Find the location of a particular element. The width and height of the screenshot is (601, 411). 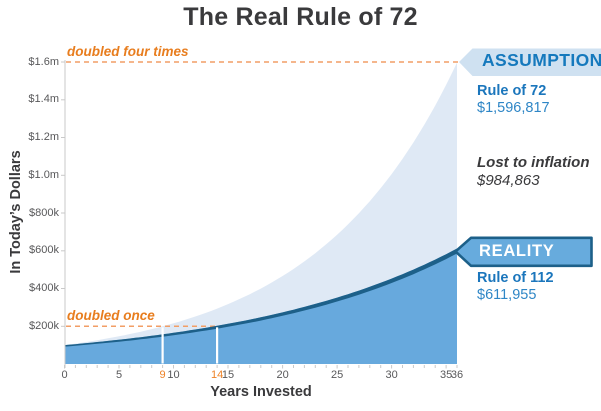

x-tick-label-0: 0 is located at coordinates (64, 375).